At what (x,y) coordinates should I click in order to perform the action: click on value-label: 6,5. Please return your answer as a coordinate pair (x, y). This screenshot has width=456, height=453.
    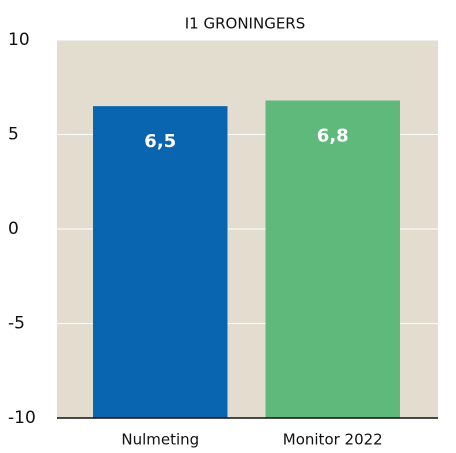
    Looking at the image, I should click on (160, 141).